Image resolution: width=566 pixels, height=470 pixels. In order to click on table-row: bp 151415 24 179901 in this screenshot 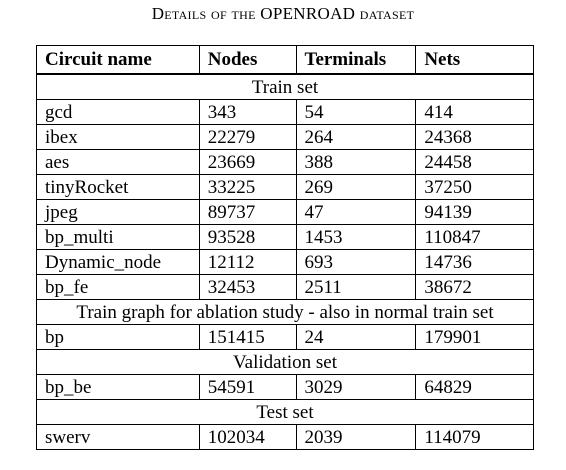, I will do `click(285, 337)`.